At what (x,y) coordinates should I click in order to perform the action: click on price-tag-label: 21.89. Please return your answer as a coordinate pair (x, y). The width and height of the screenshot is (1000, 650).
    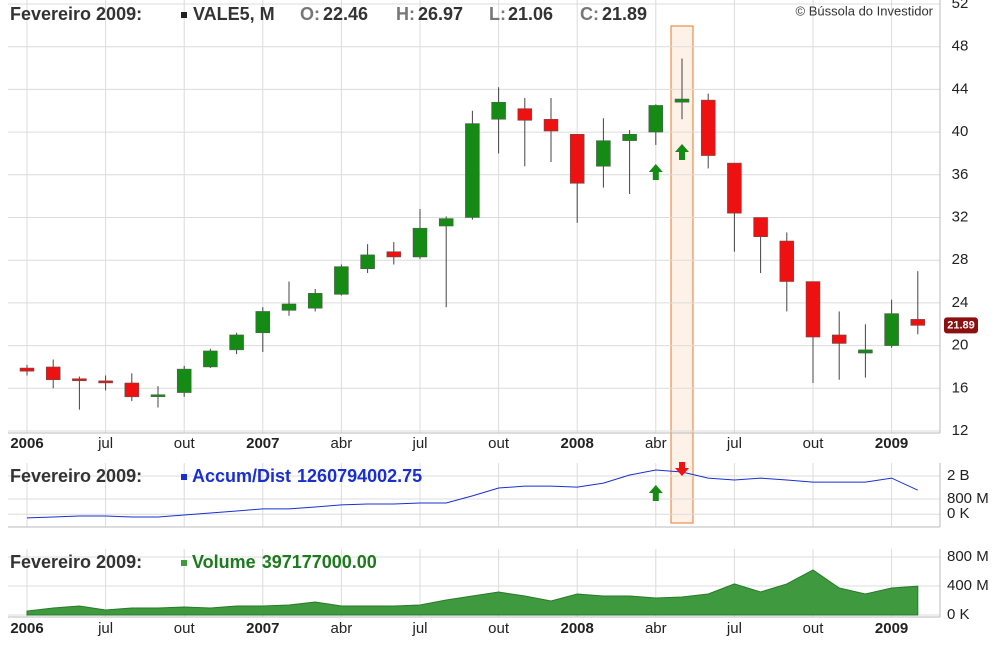
    Looking at the image, I should click on (961, 325).